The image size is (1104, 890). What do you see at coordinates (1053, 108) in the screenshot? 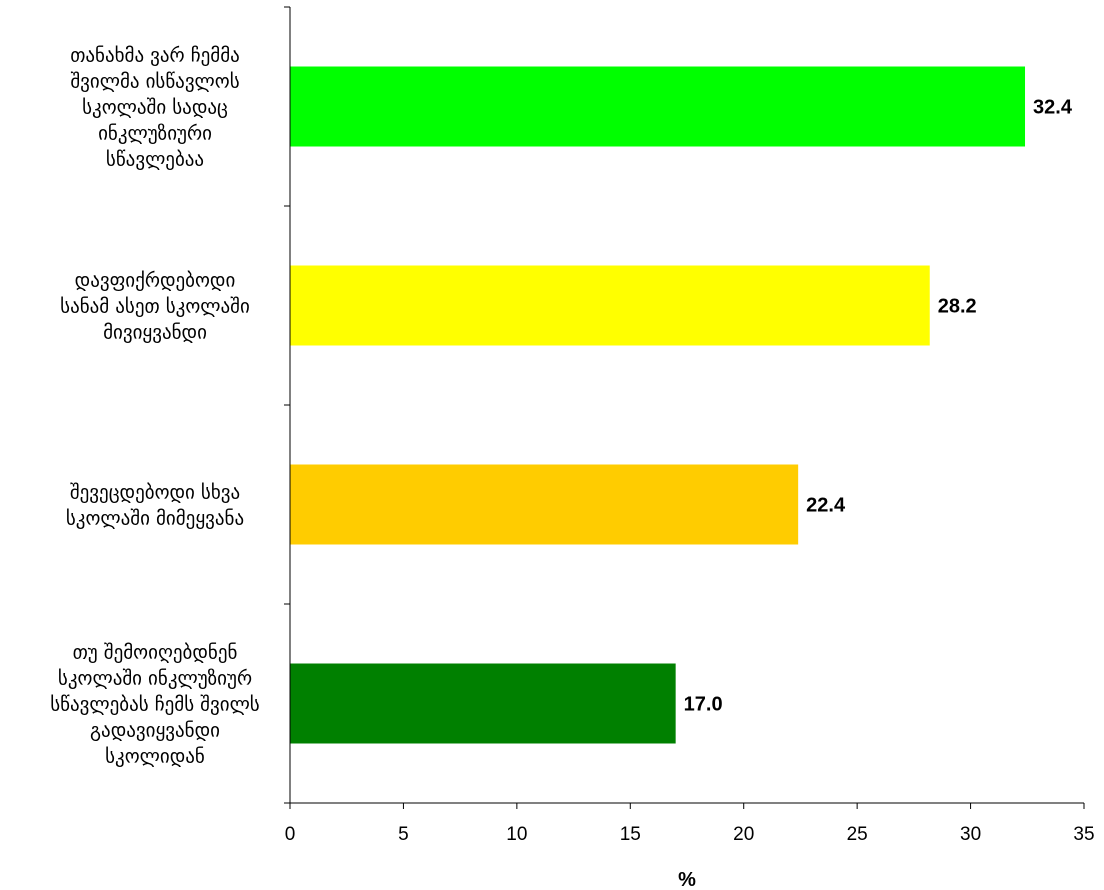
I see `value-label-1: 32.4` at bounding box center [1053, 108].